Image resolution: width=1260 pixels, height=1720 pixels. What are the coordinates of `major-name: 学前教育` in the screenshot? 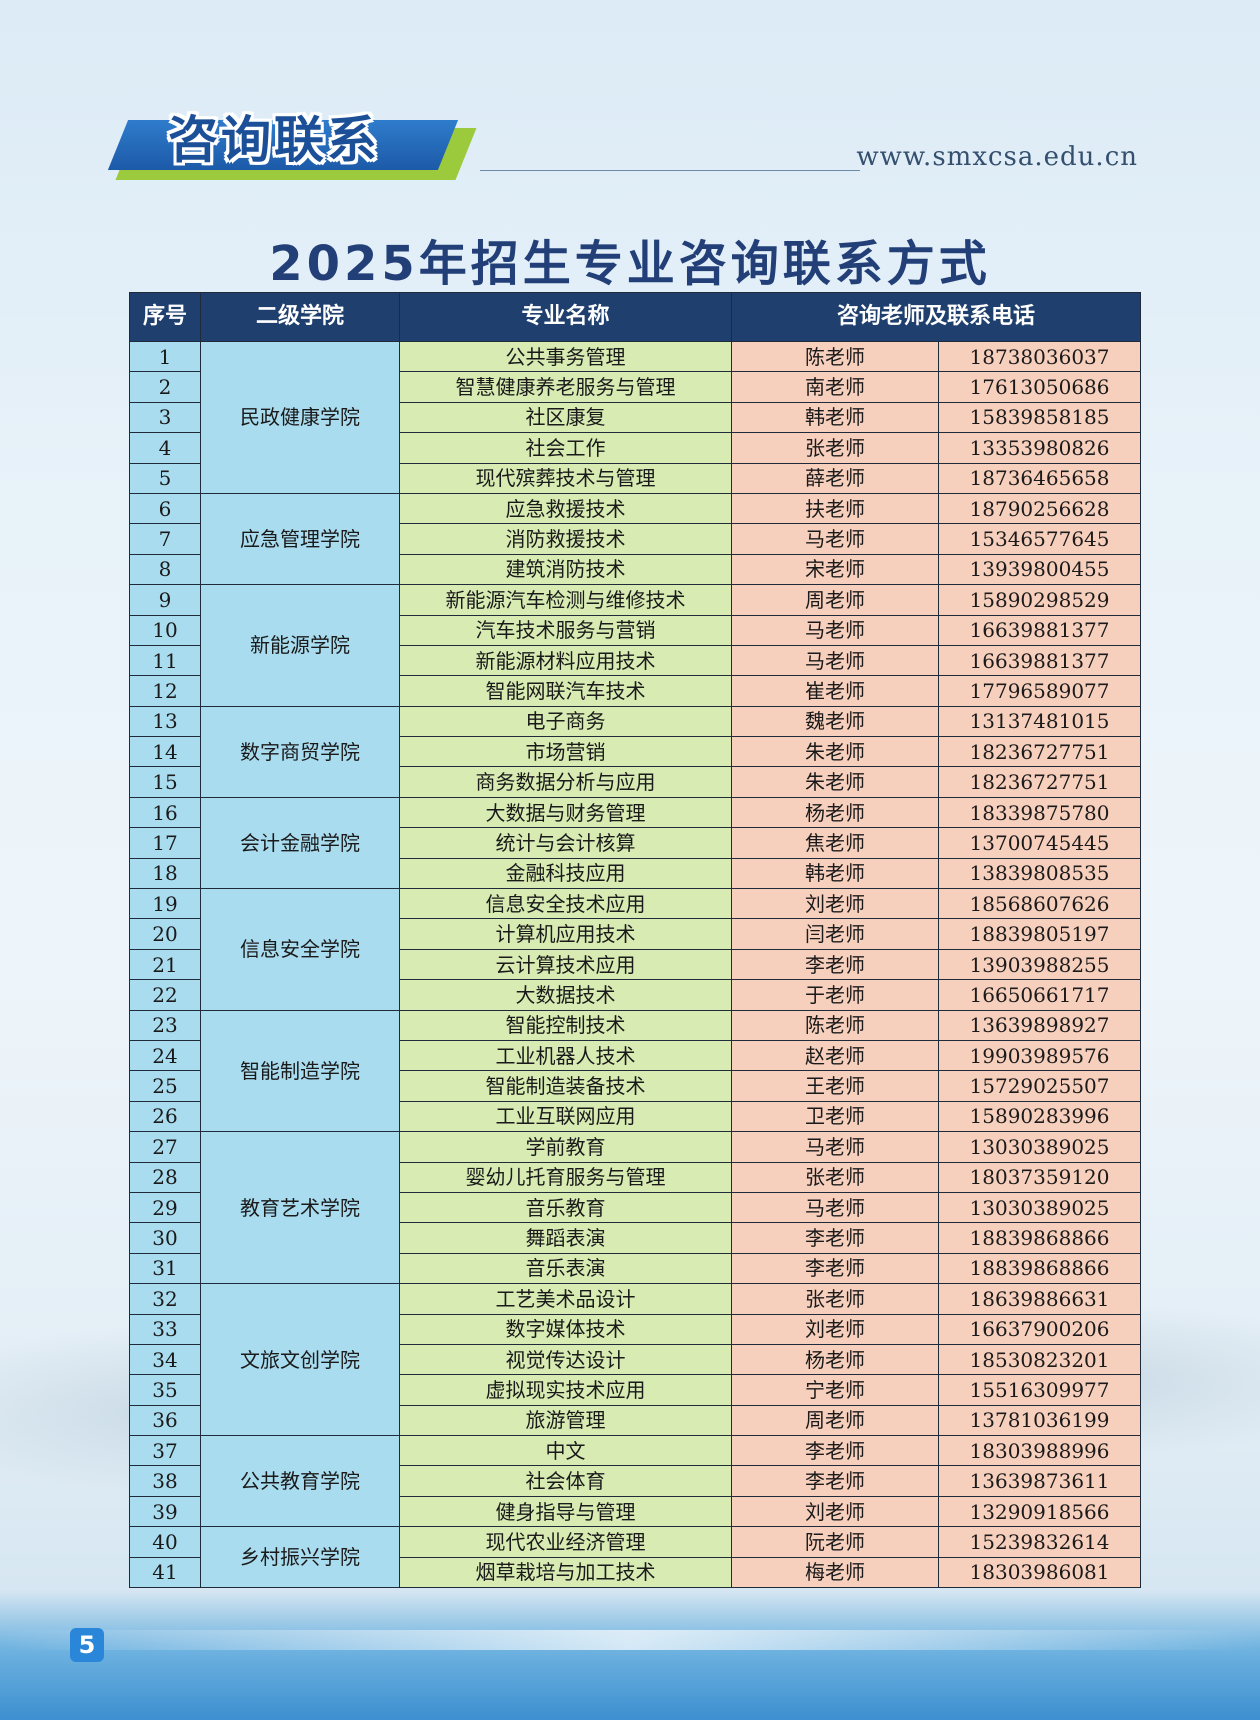 It's located at (565, 1147).